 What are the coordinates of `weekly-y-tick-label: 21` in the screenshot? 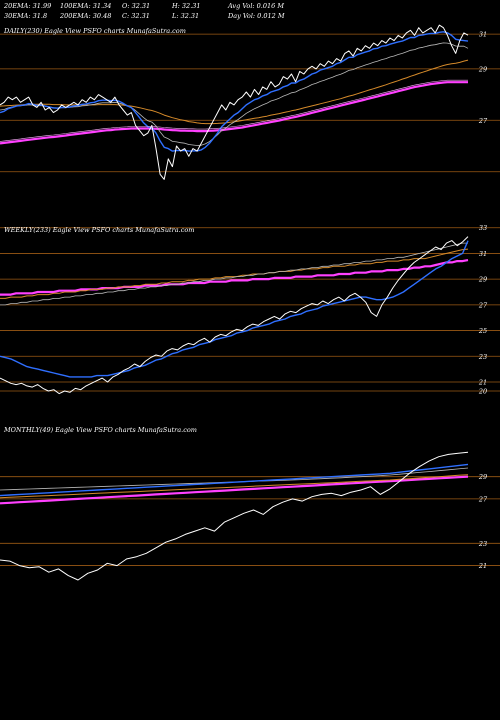 It's located at (482, 383).